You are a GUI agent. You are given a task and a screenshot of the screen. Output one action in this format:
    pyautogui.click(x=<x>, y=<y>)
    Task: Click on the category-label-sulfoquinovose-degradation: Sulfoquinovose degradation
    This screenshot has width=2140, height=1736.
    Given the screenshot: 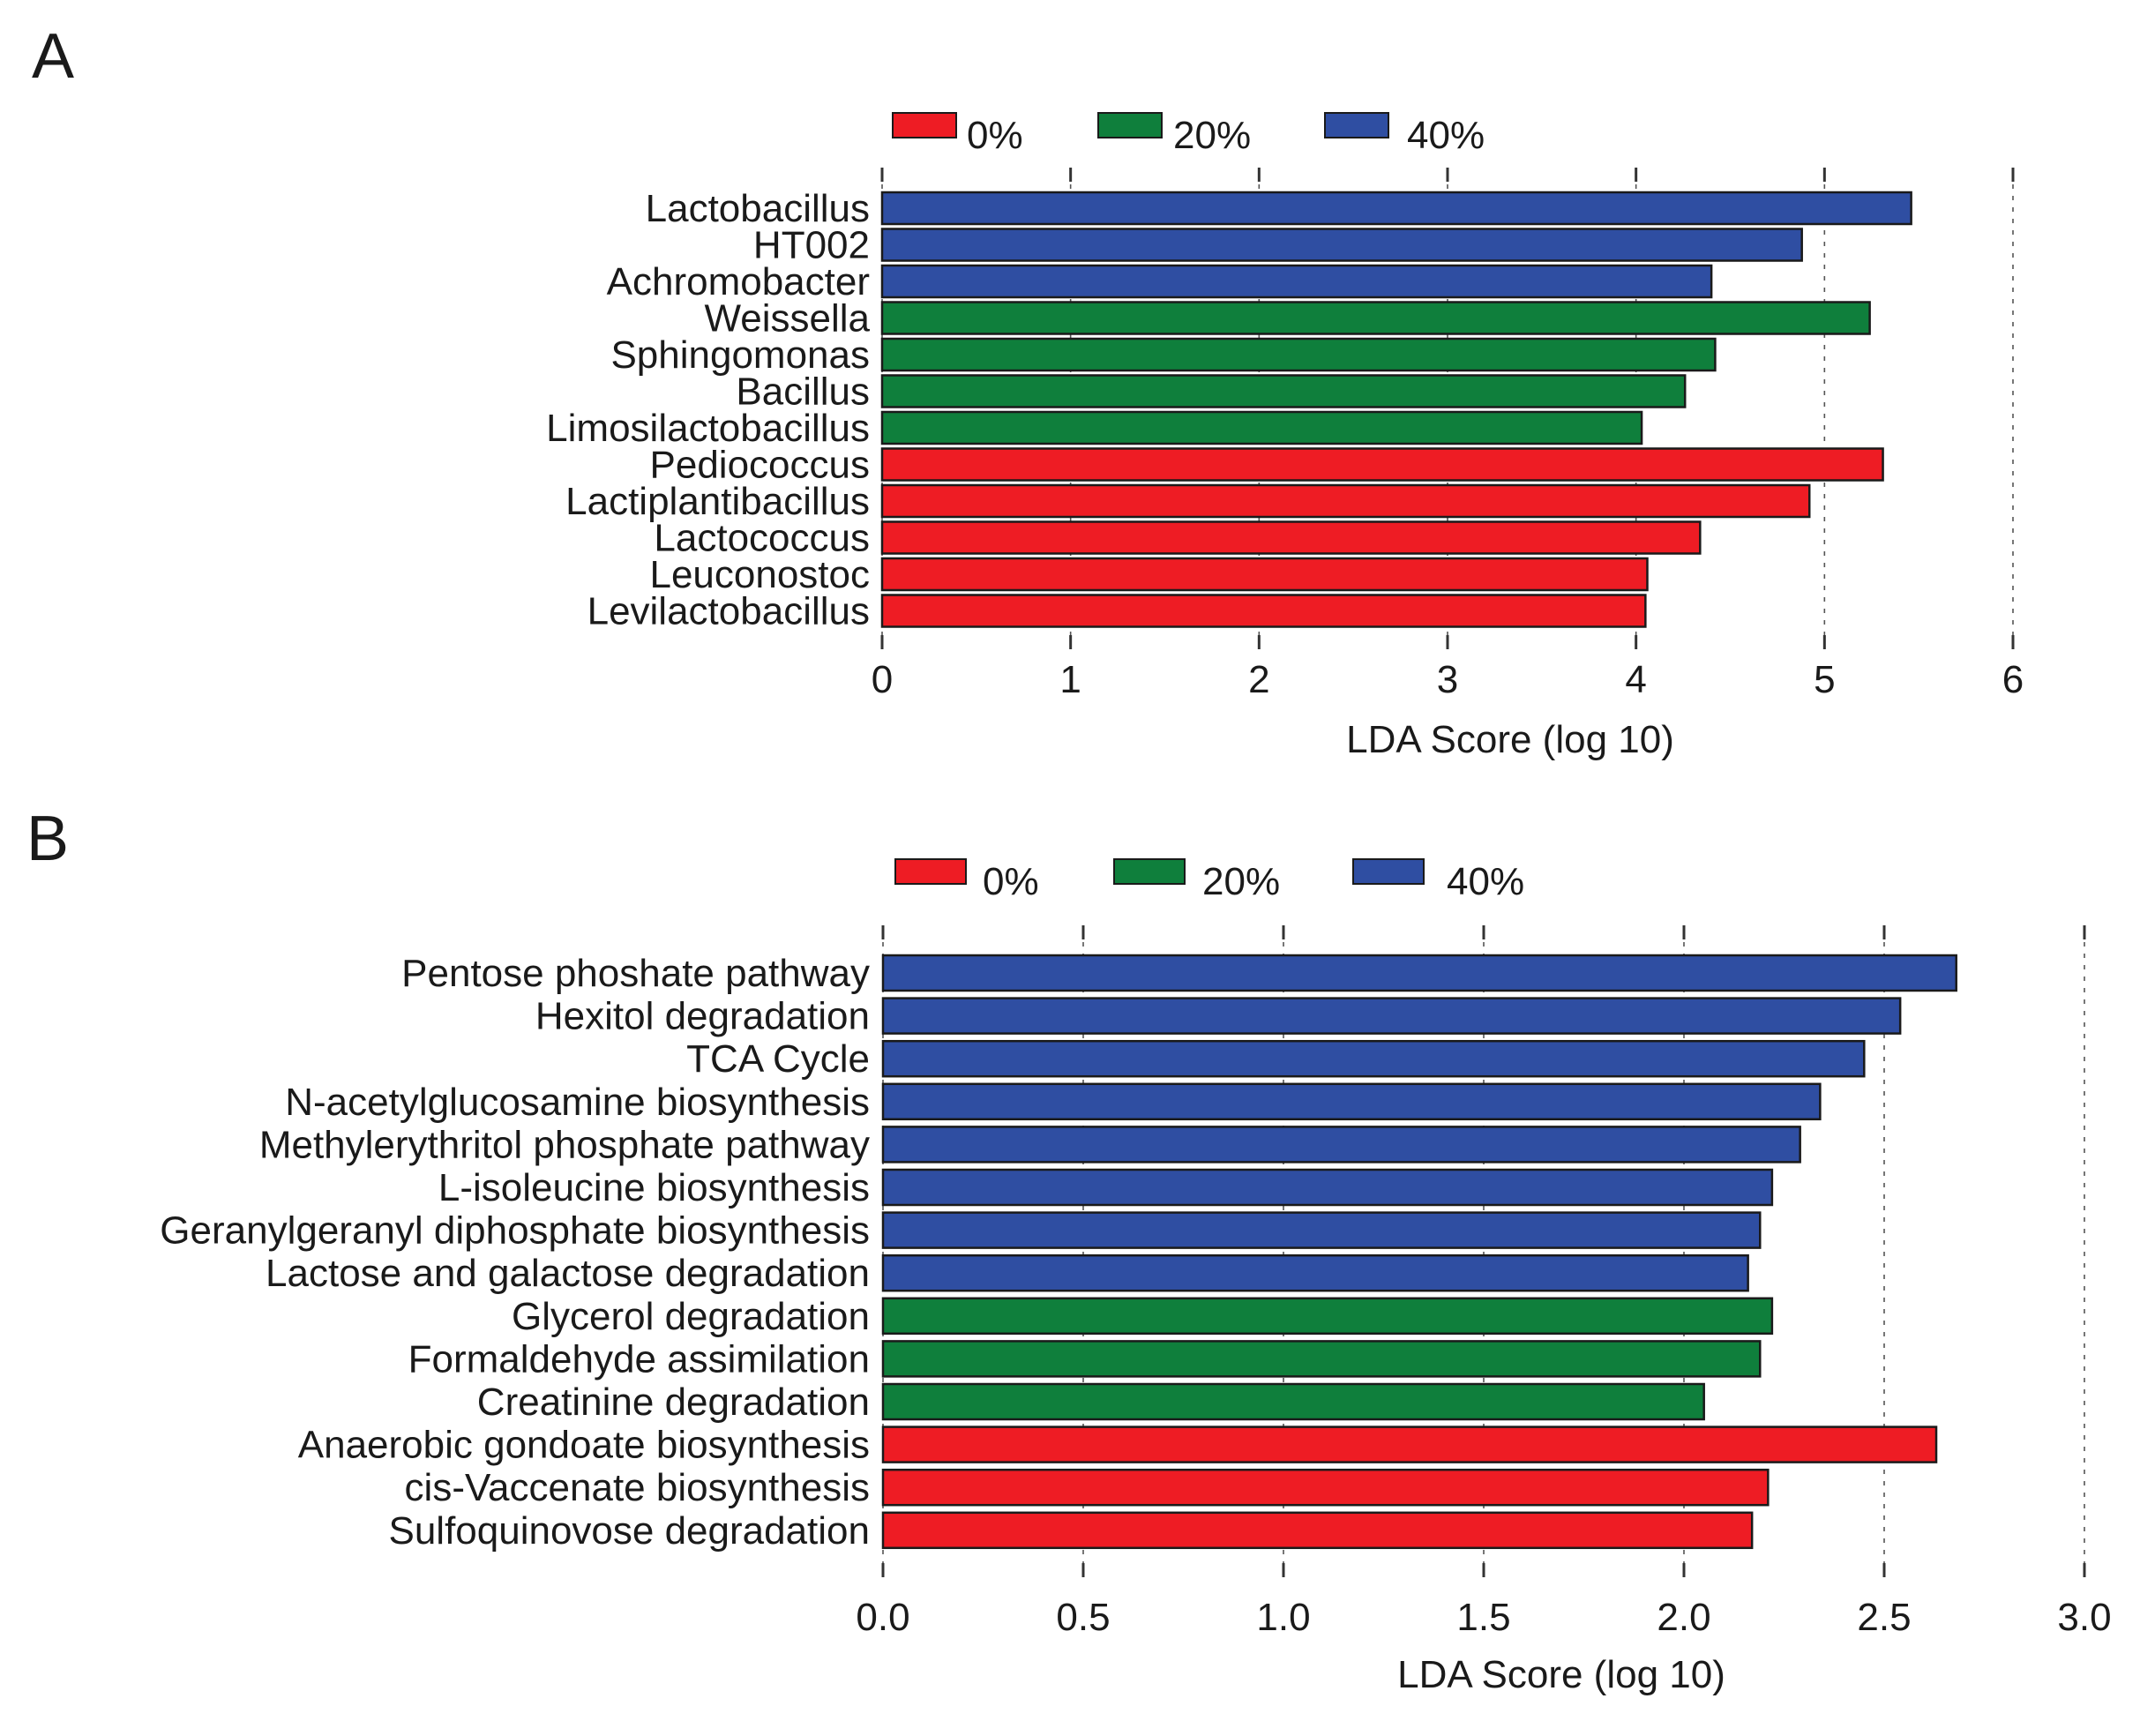 What is the action you would take?
    pyautogui.click(x=629, y=1531)
    